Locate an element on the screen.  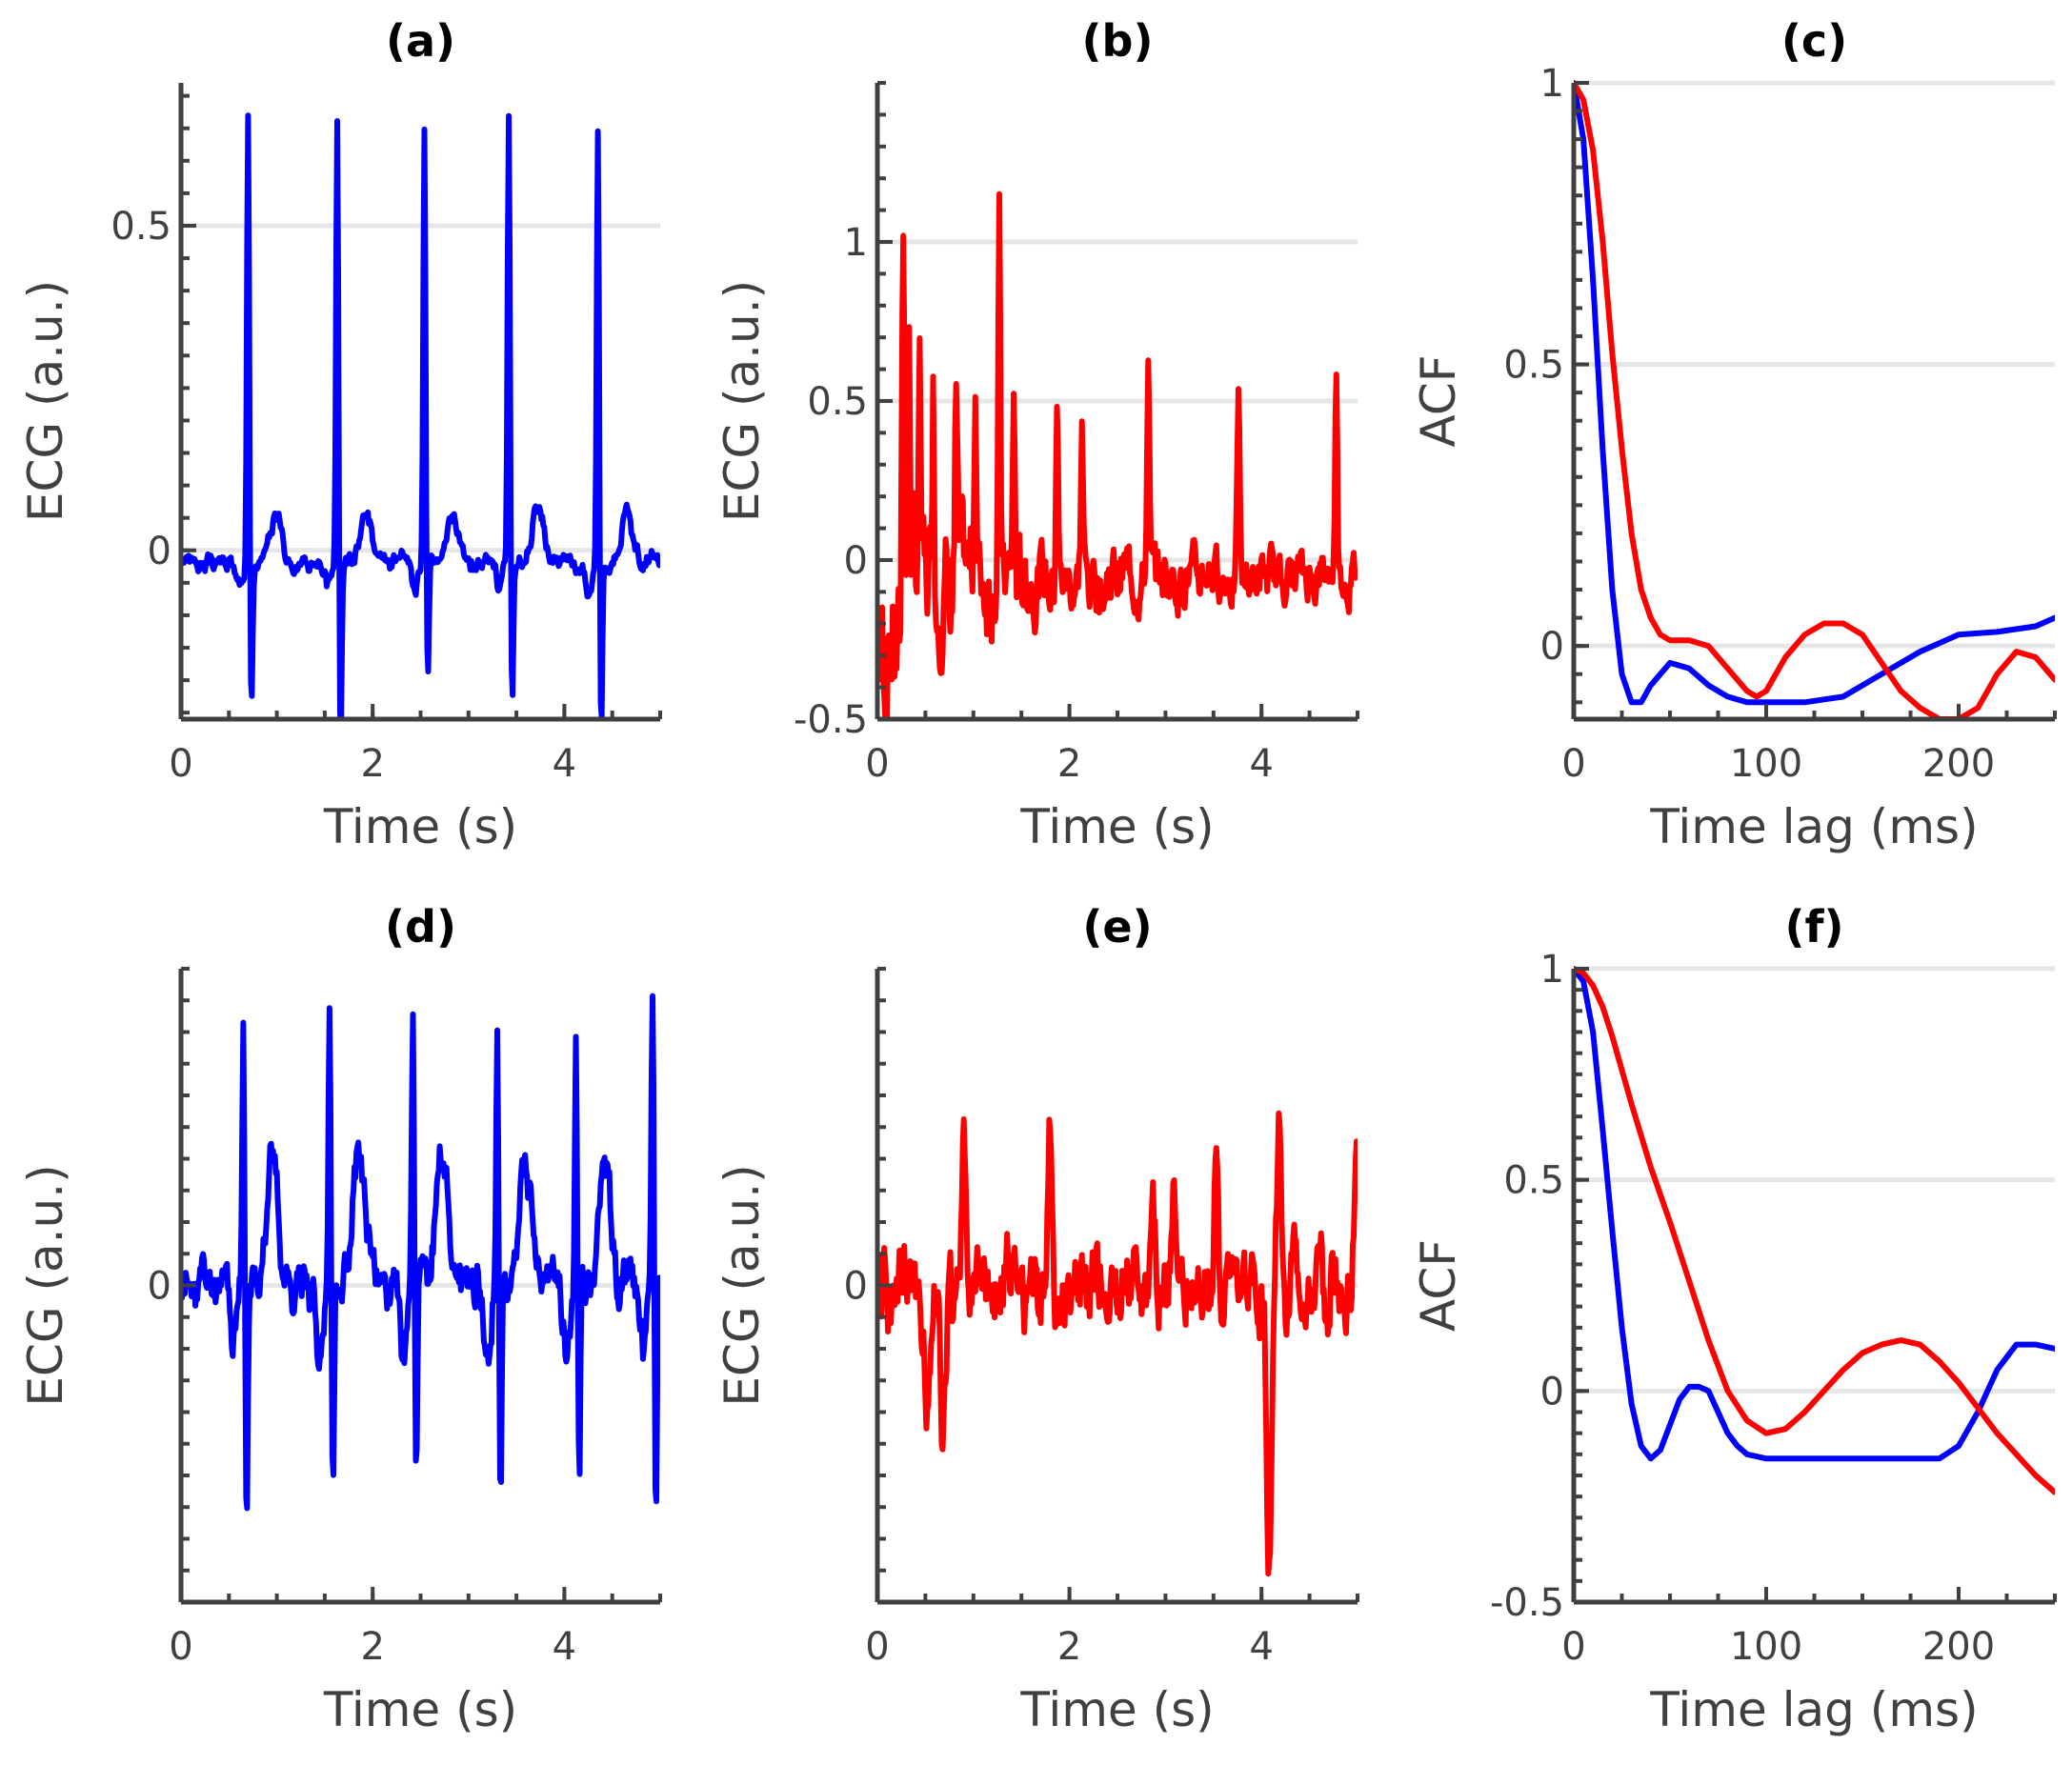
panel-title: (e) is located at coordinates (1117, 927).